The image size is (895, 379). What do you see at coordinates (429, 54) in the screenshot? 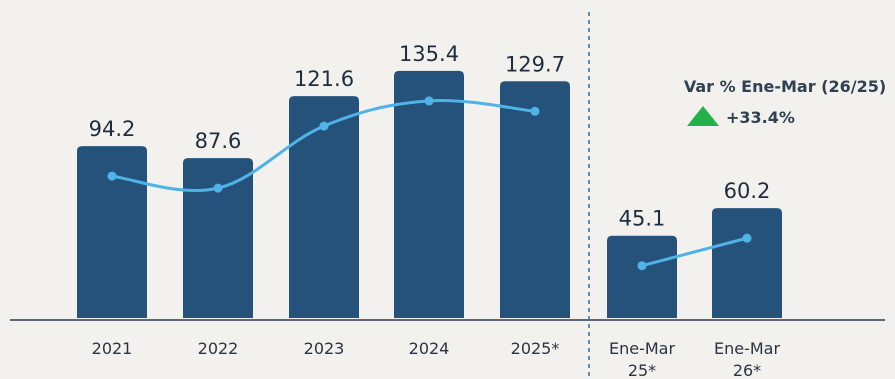
I see `value-label-4: 135.4` at bounding box center [429, 54].